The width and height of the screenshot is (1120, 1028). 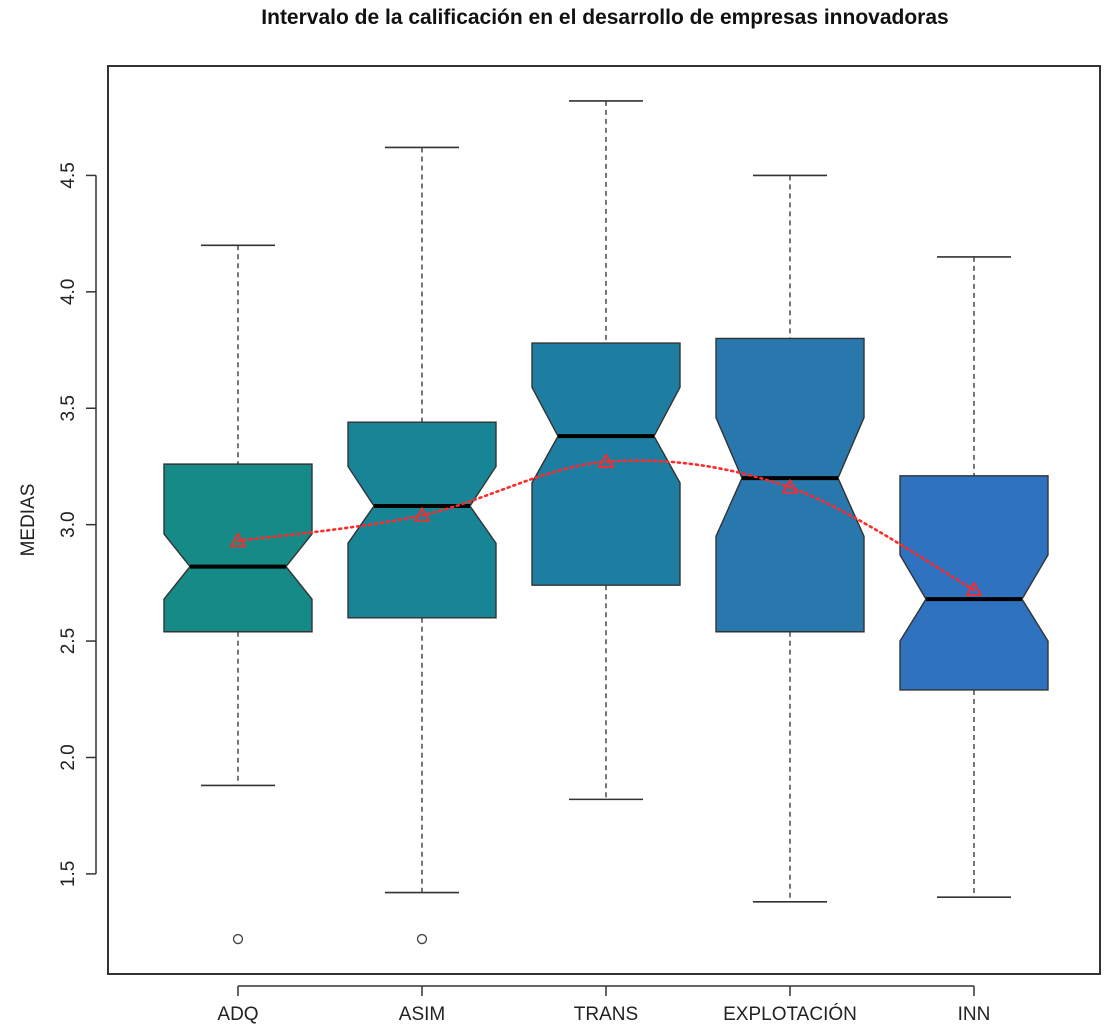 I want to click on x-tick-label: ASIM, so click(x=422, y=1014).